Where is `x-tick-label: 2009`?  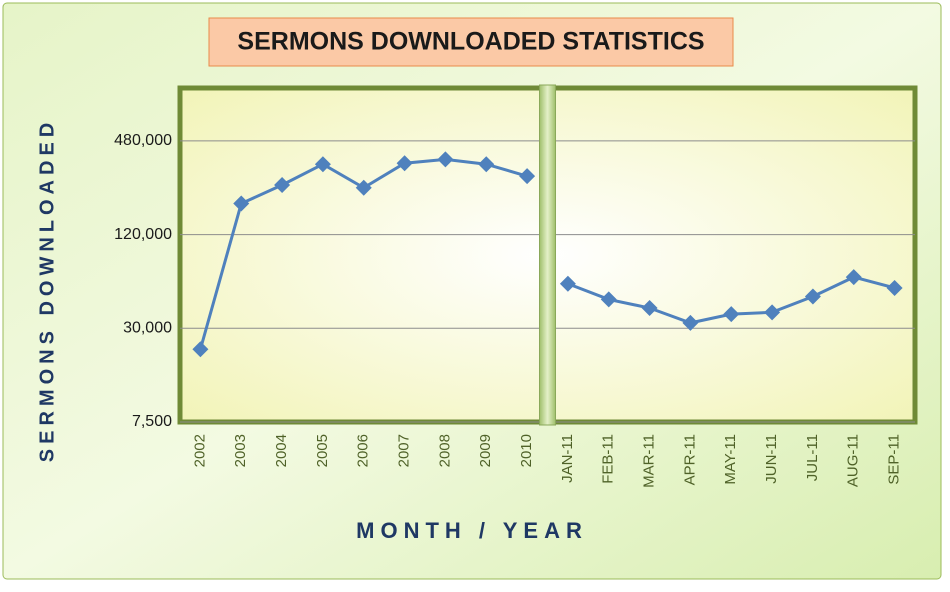
x-tick-label: 2009 is located at coordinates (485, 450).